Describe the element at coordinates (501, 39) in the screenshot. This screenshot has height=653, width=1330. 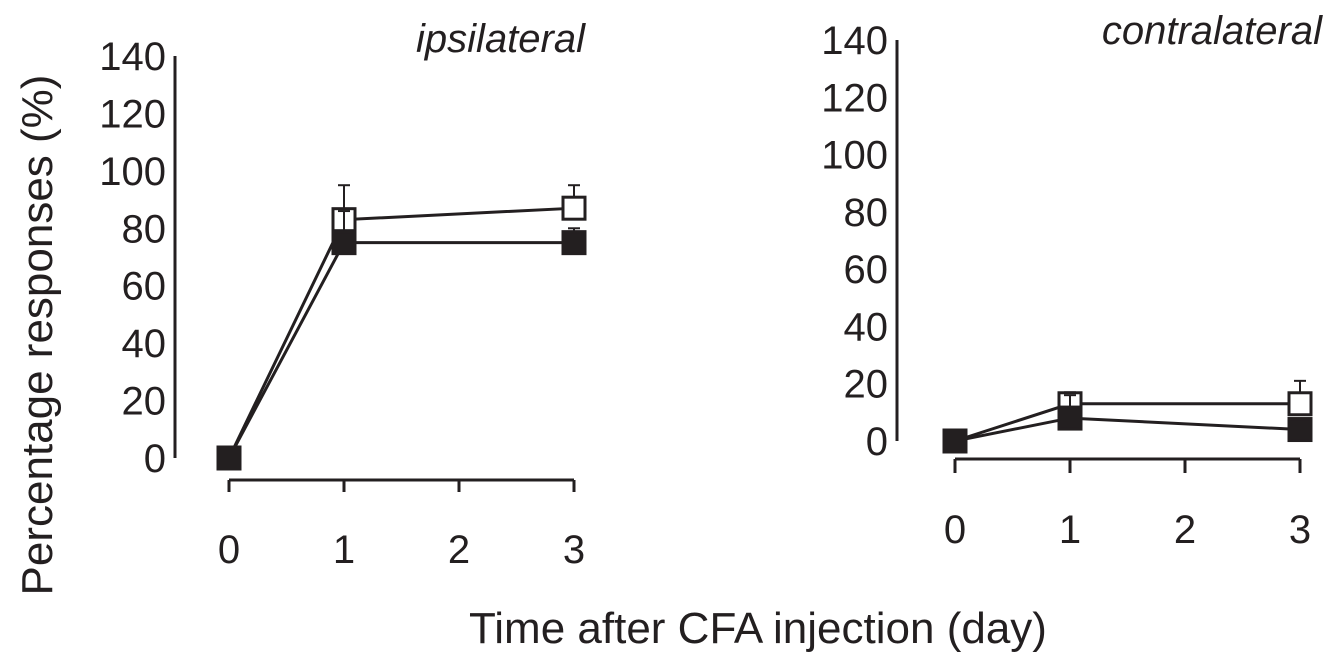
I see `panel-title: ipsilateral` at that location.